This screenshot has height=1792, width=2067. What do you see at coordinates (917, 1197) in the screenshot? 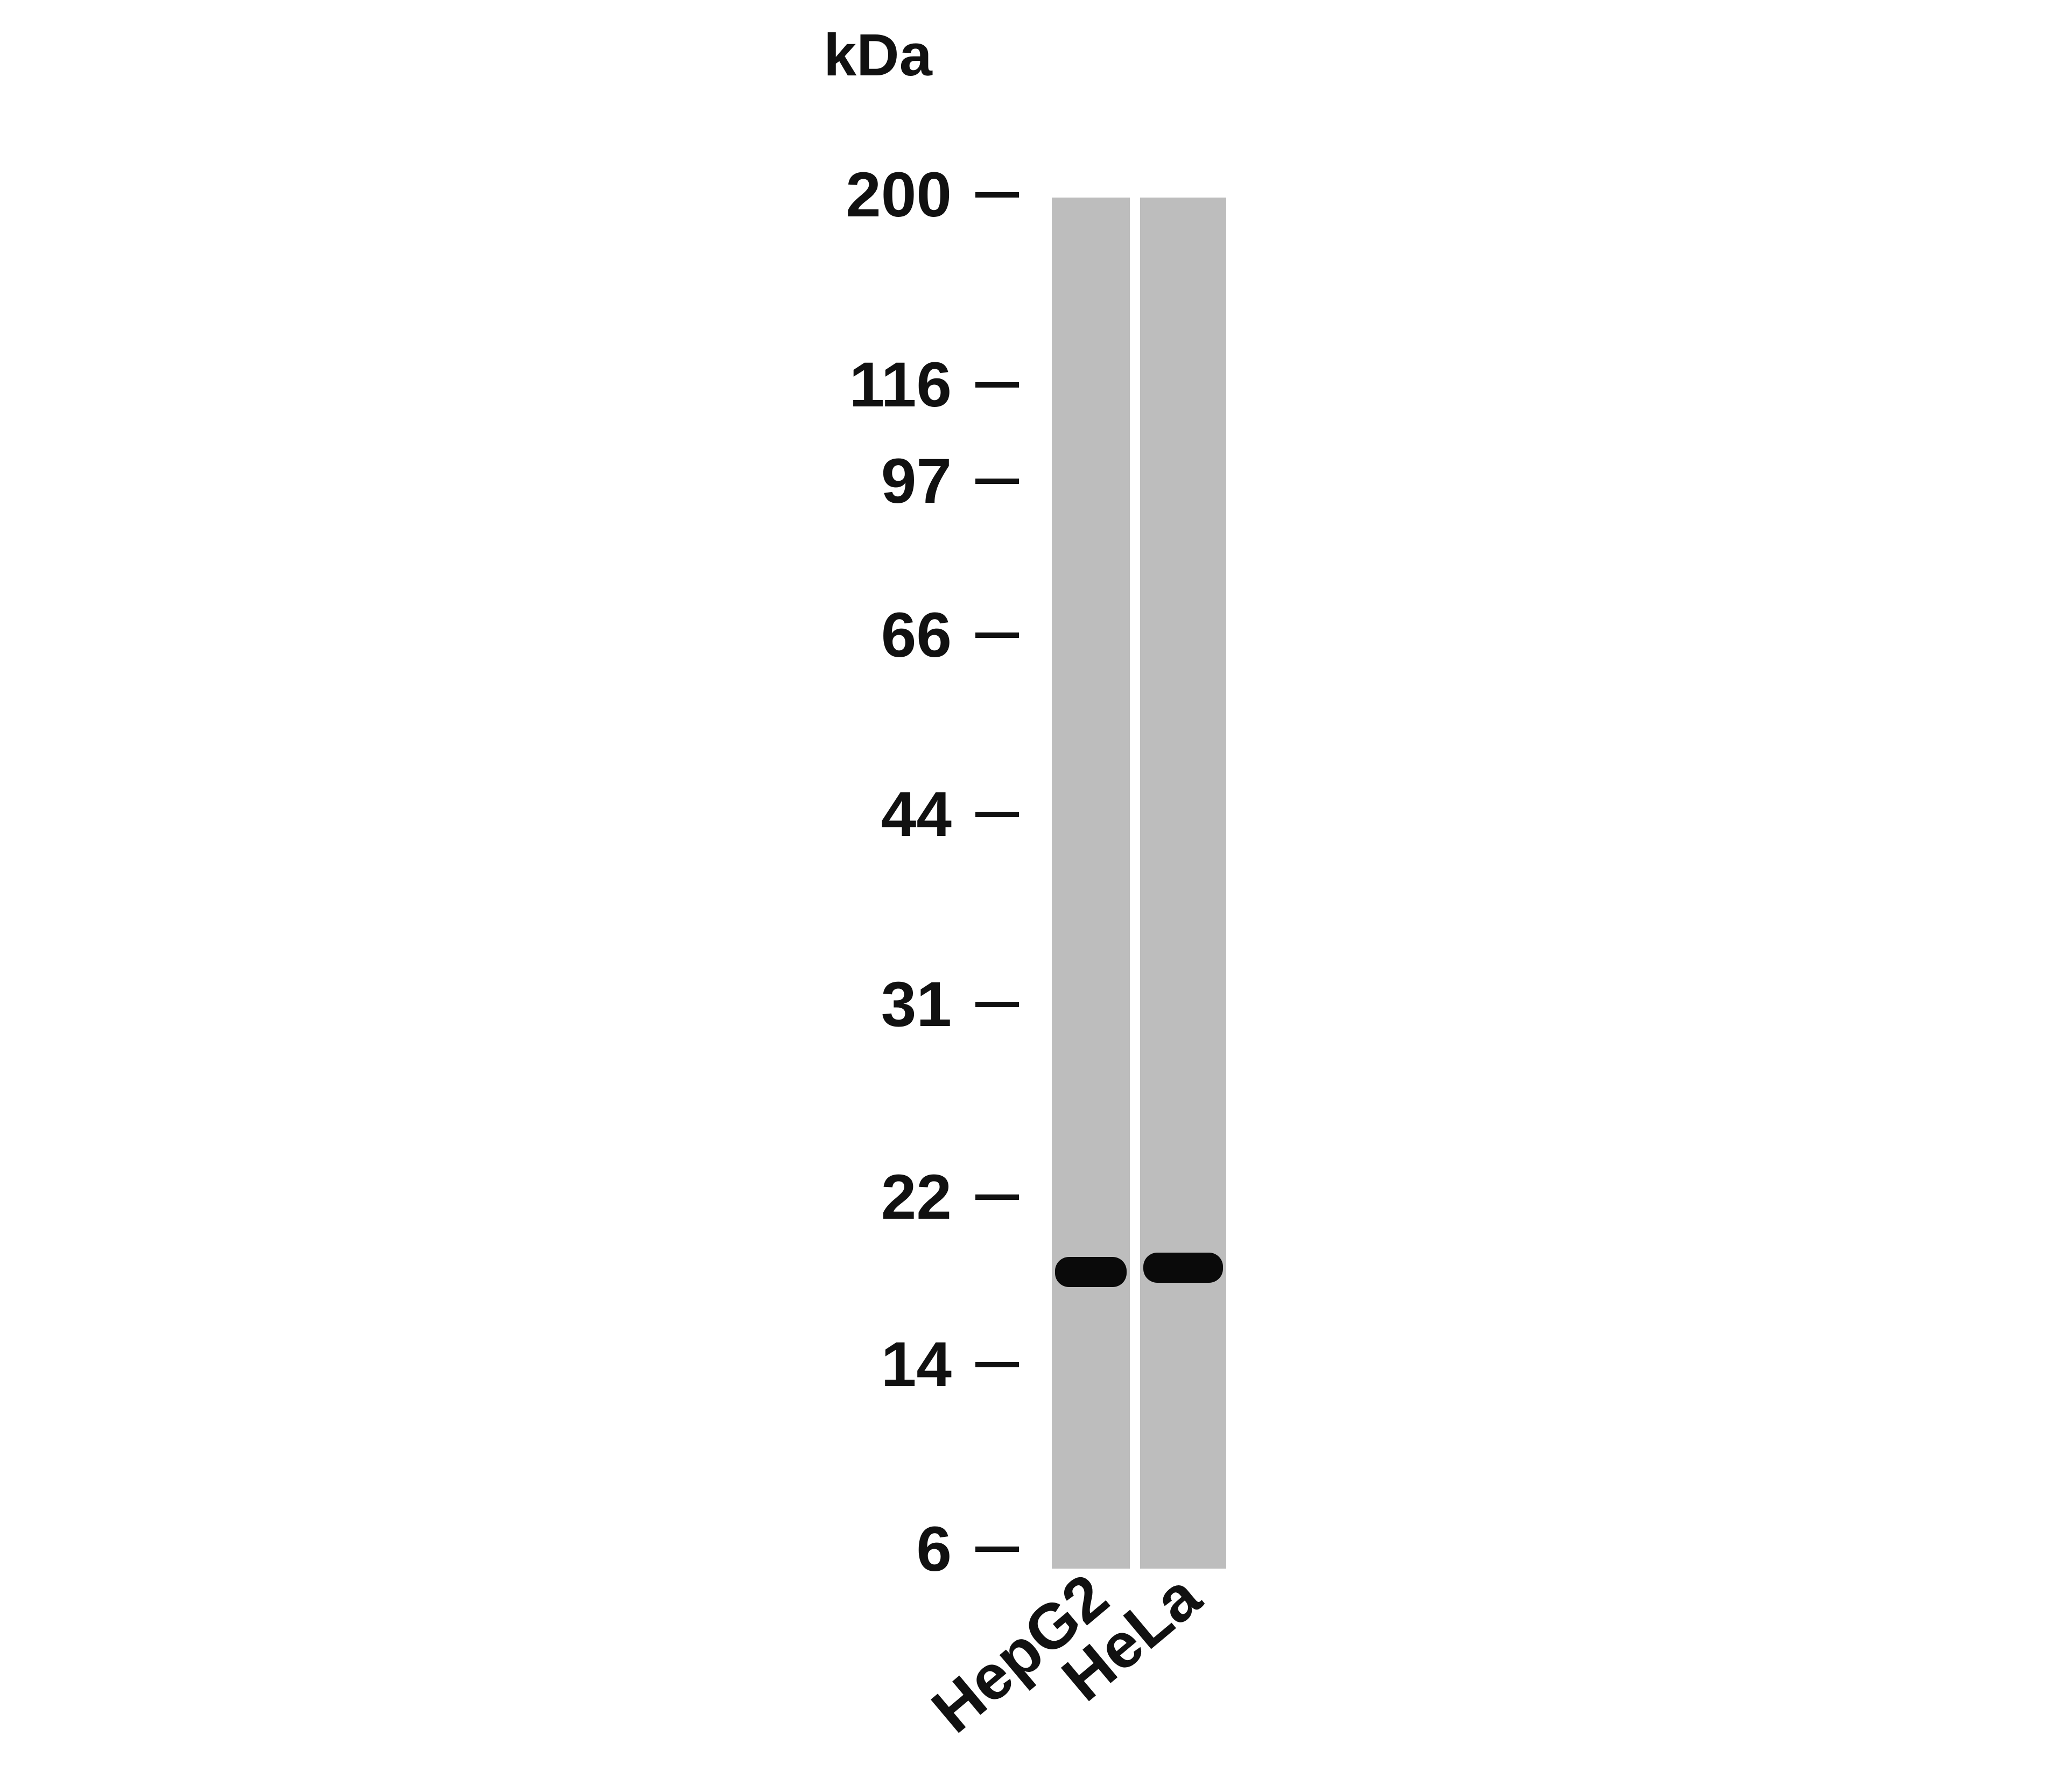
I see `marker-label: 22` at bounding box center [917, 1197].